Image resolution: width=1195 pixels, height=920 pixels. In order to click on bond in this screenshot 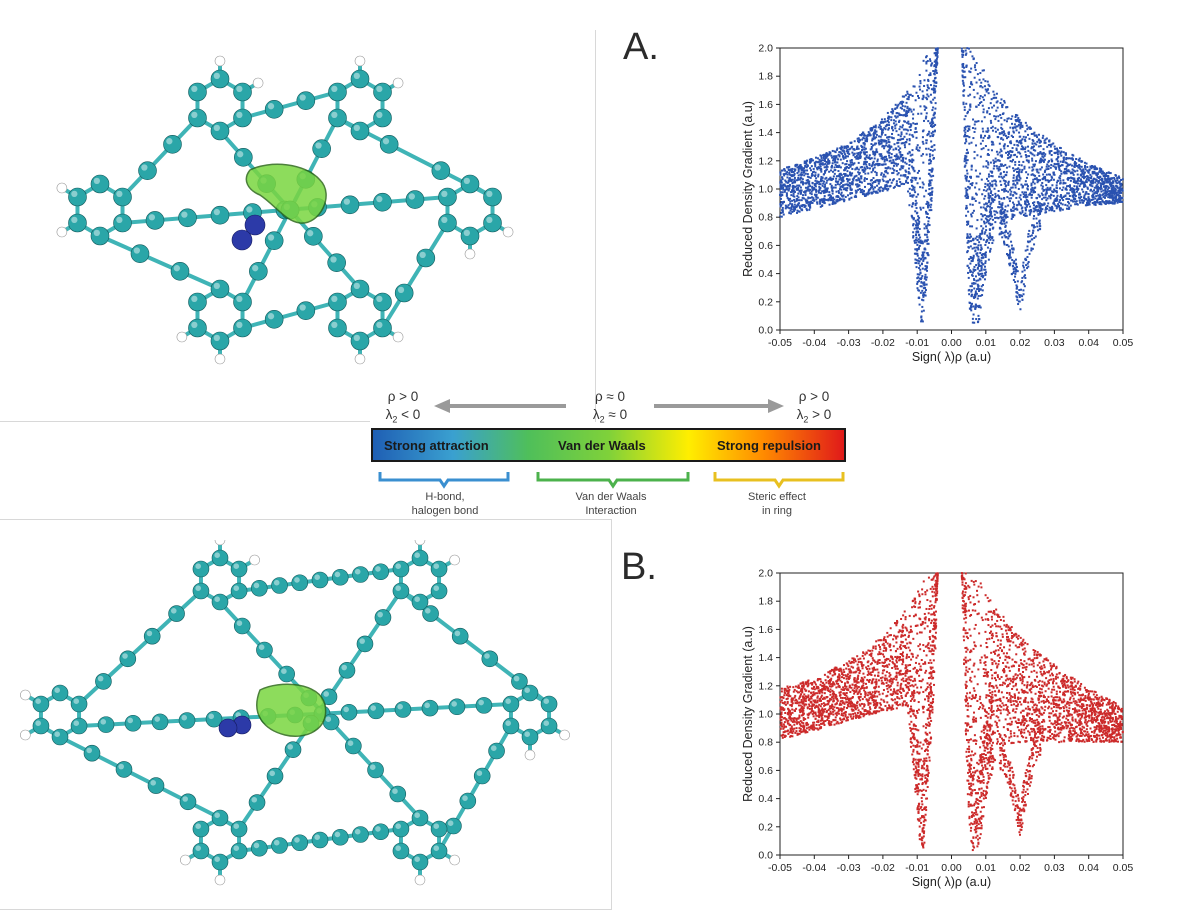, I will do `click(140, 647)`.